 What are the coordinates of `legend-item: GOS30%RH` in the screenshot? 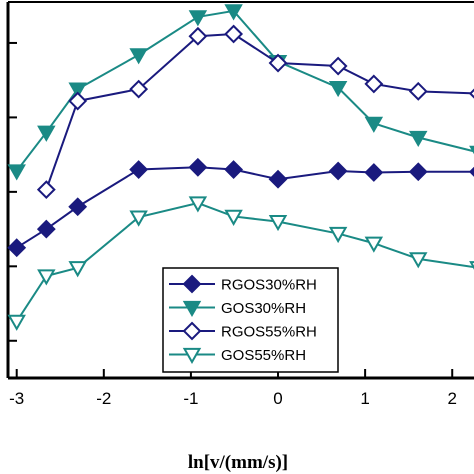 It's located at (237, 309).